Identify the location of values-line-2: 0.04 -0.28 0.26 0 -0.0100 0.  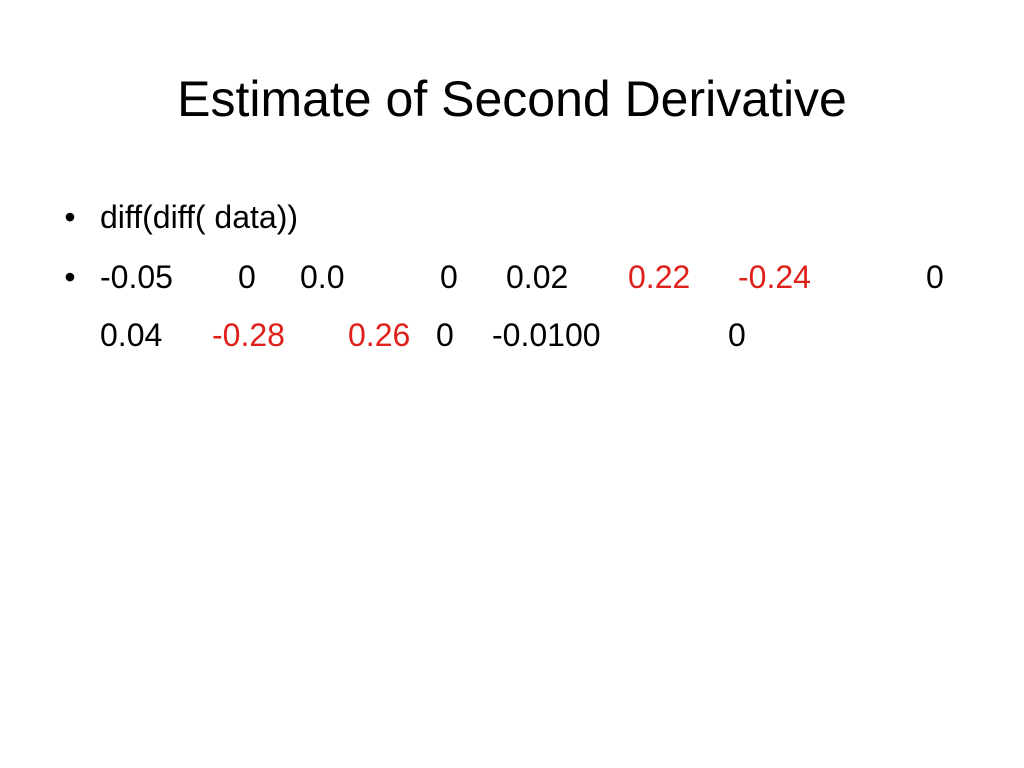
(530, 335).